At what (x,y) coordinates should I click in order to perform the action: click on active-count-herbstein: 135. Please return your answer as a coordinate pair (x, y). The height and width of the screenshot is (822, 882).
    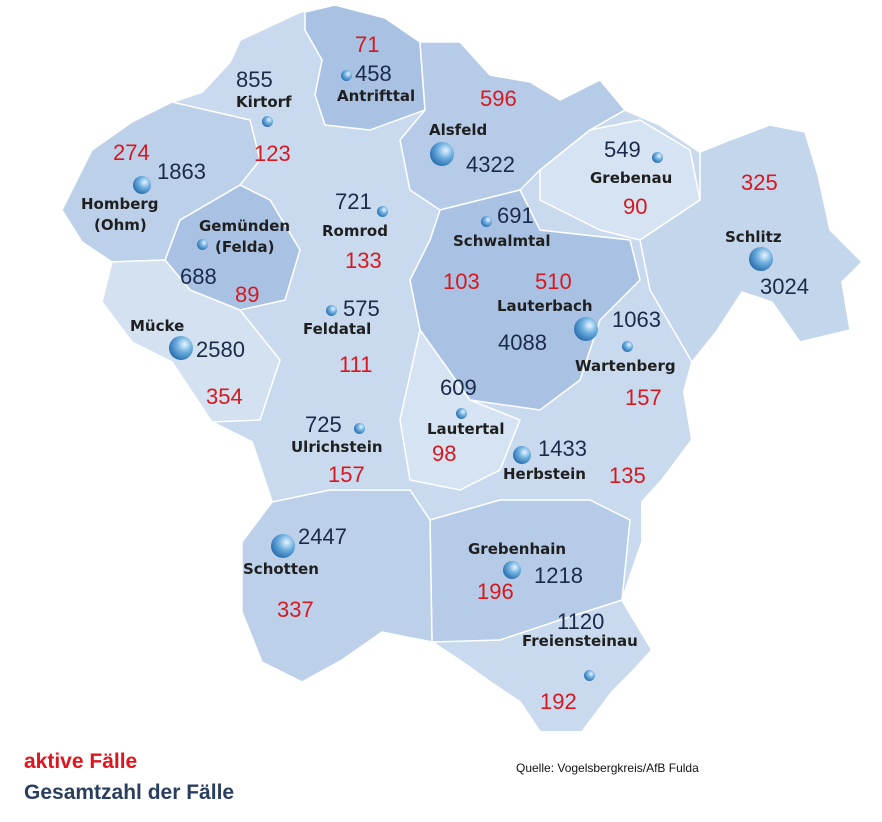
    Looking at the image, I should click on (627, 475).